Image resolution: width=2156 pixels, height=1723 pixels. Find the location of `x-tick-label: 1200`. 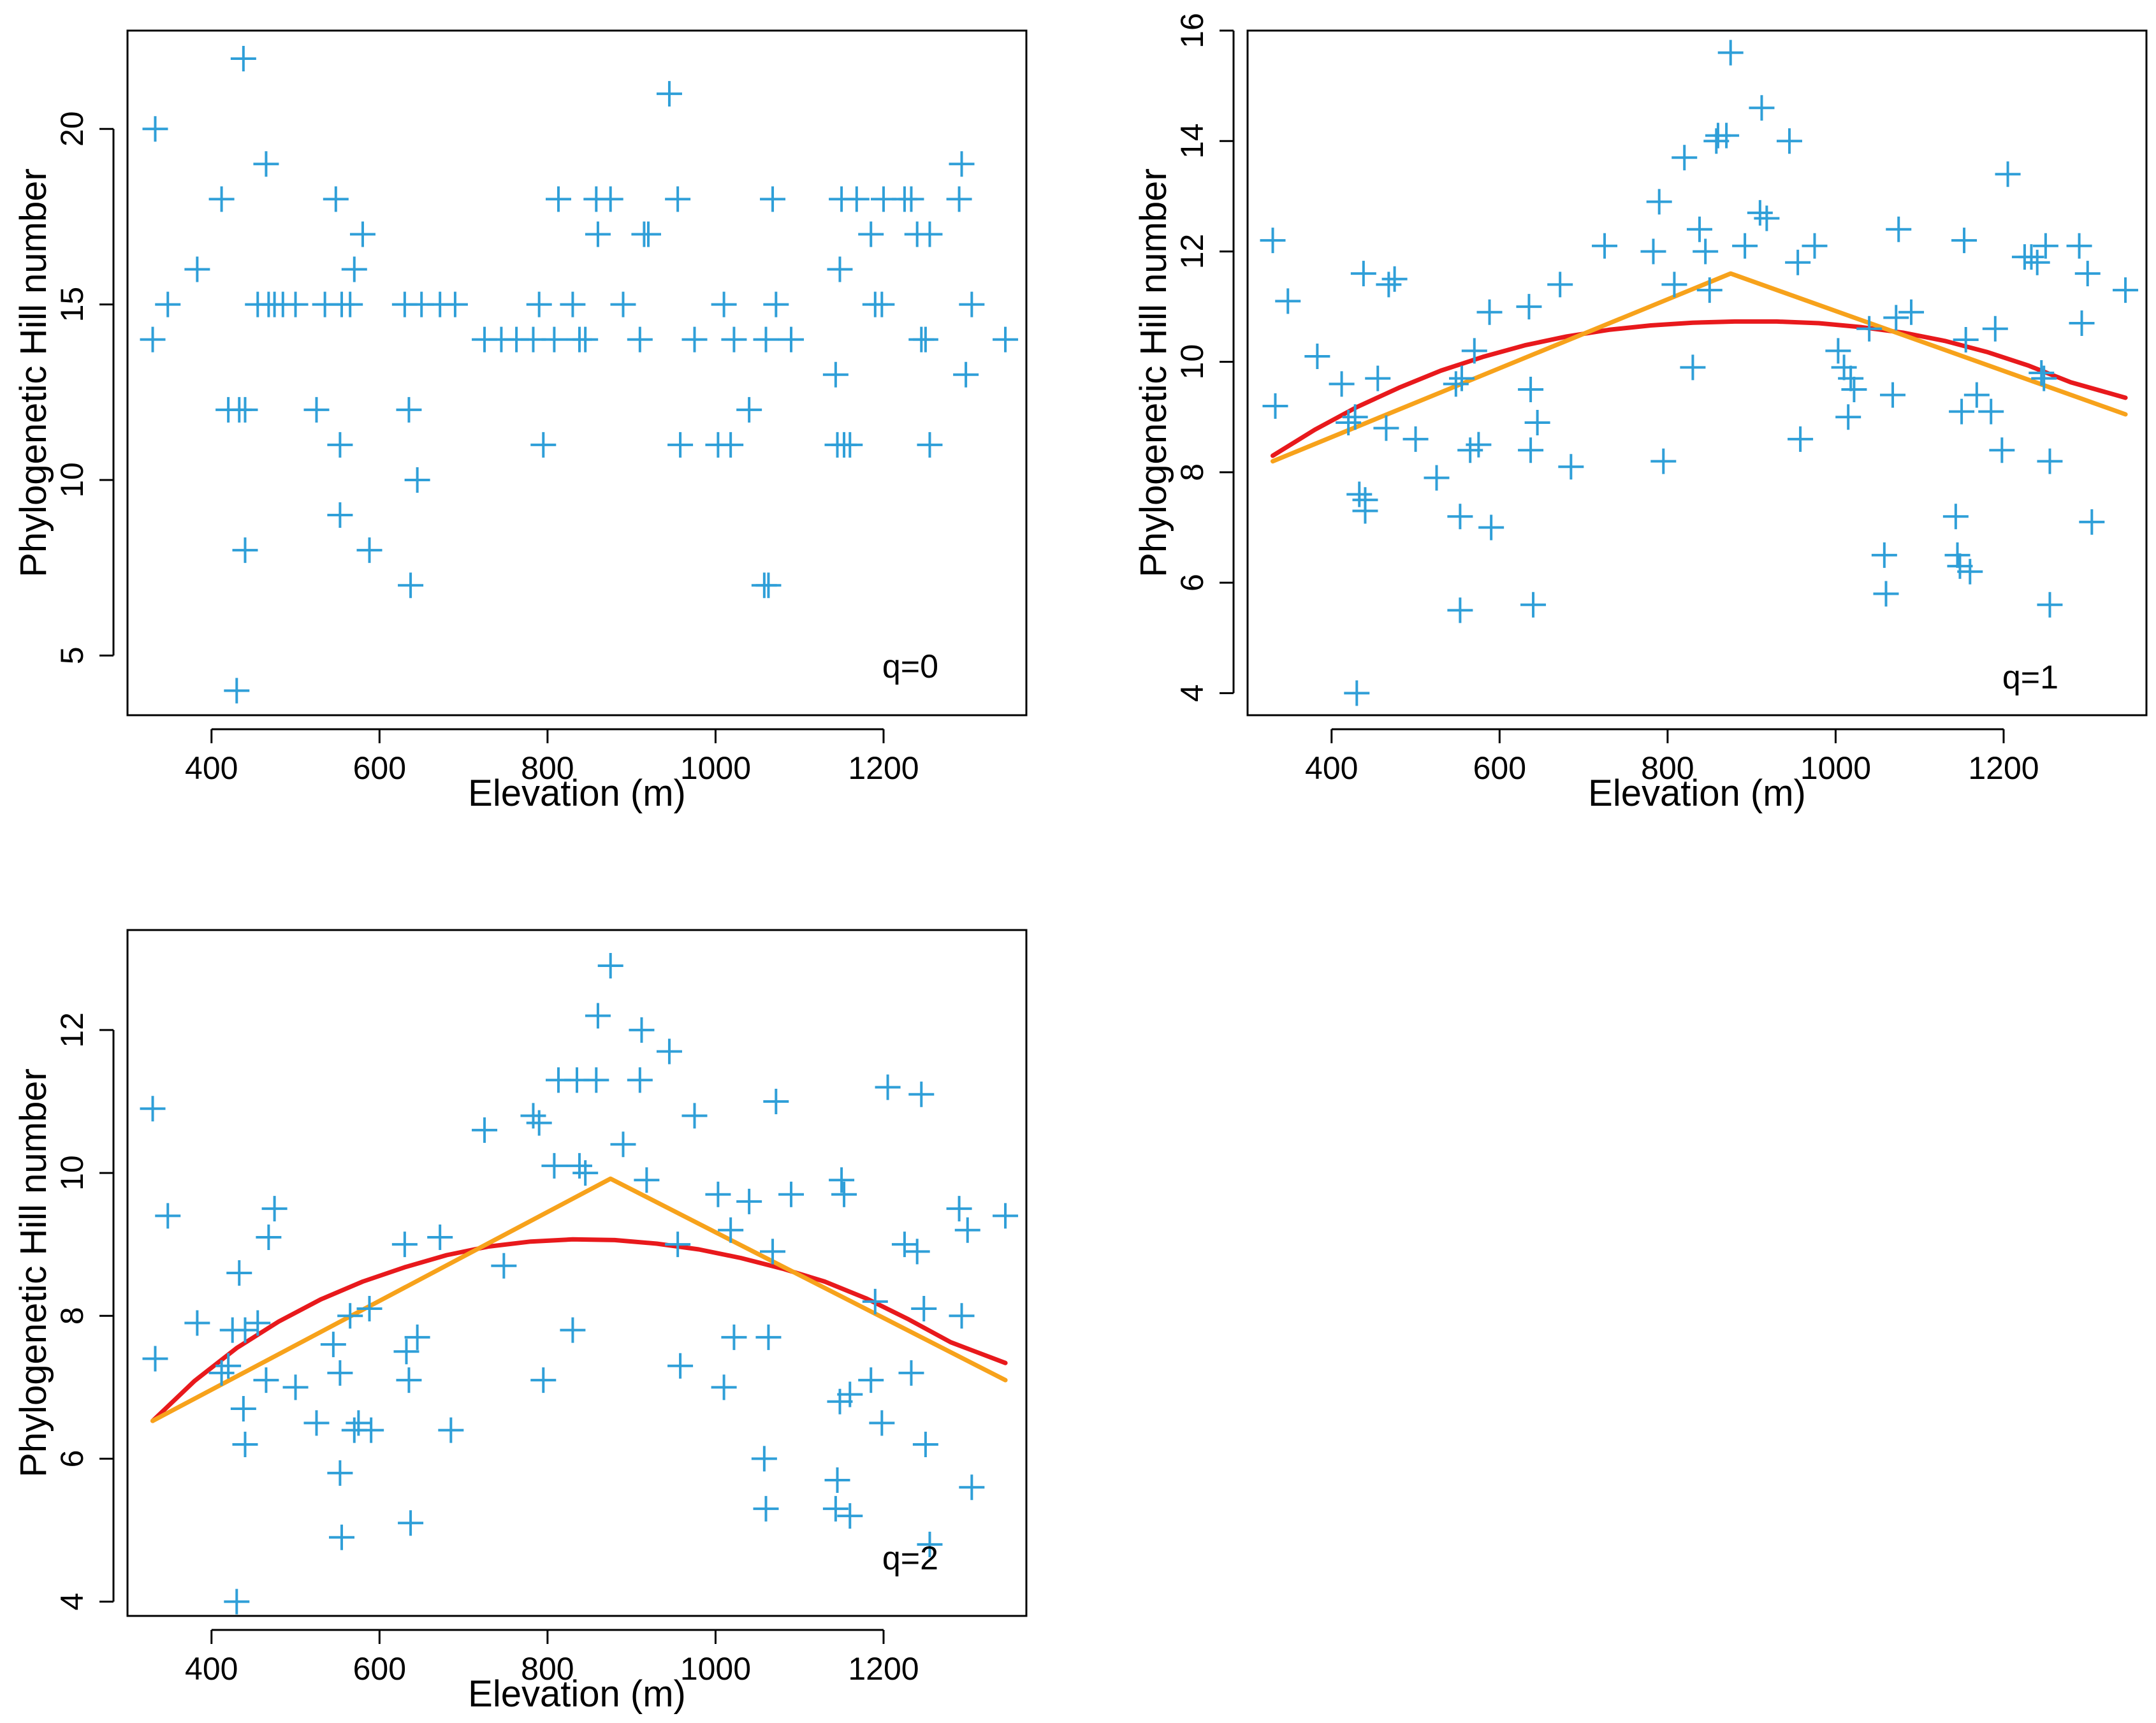

x-tick-label: 1200 is located at coordinates (883, 768).